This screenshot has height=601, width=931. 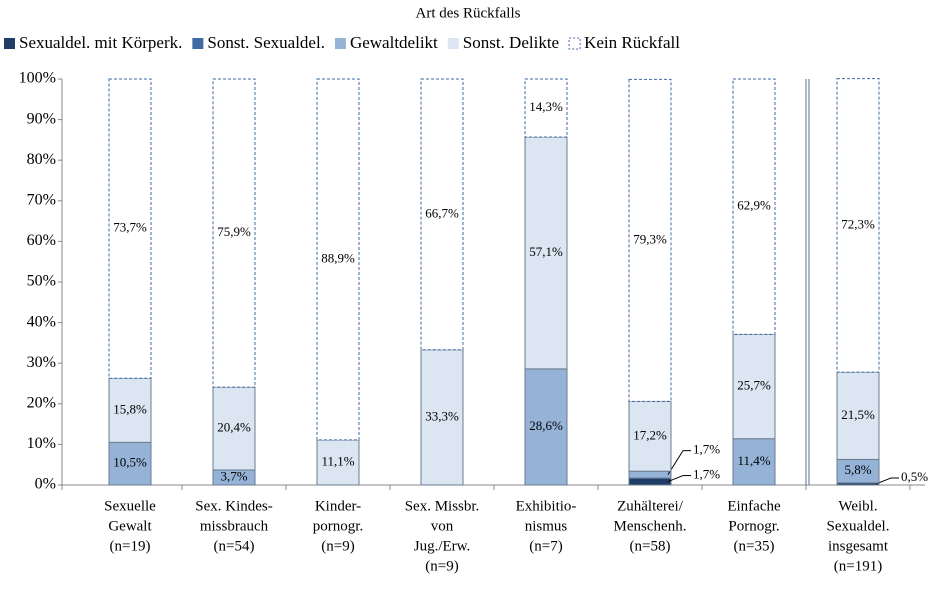 What do you see at coordinates (650, 506) in the screenshot?
I see `x-tick-label: Zuhälterei/` at bounding box center [650, 506].